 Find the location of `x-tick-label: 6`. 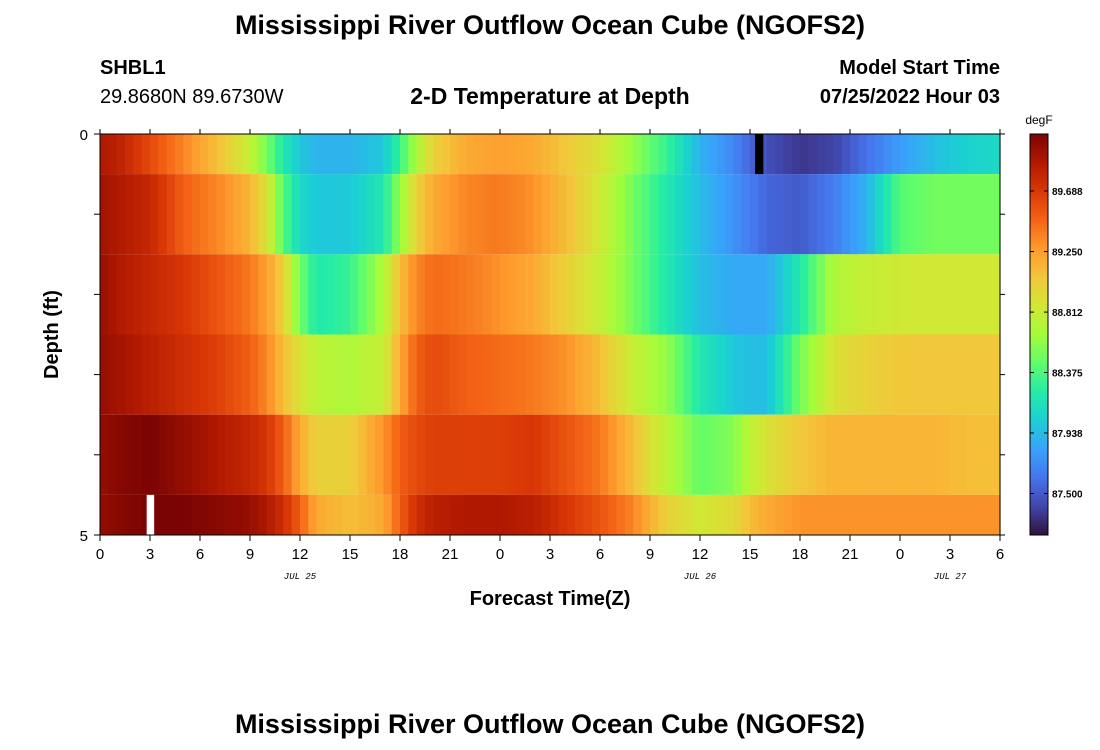

x-tick-label: 6 is located at coordinates (1000, 554).